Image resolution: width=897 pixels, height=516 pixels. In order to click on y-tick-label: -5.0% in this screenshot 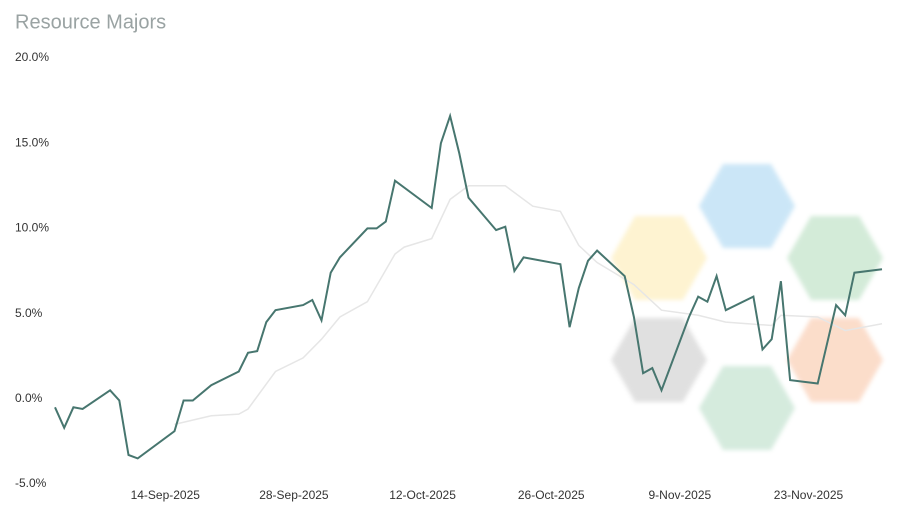, I will do `click(31, 483)`.